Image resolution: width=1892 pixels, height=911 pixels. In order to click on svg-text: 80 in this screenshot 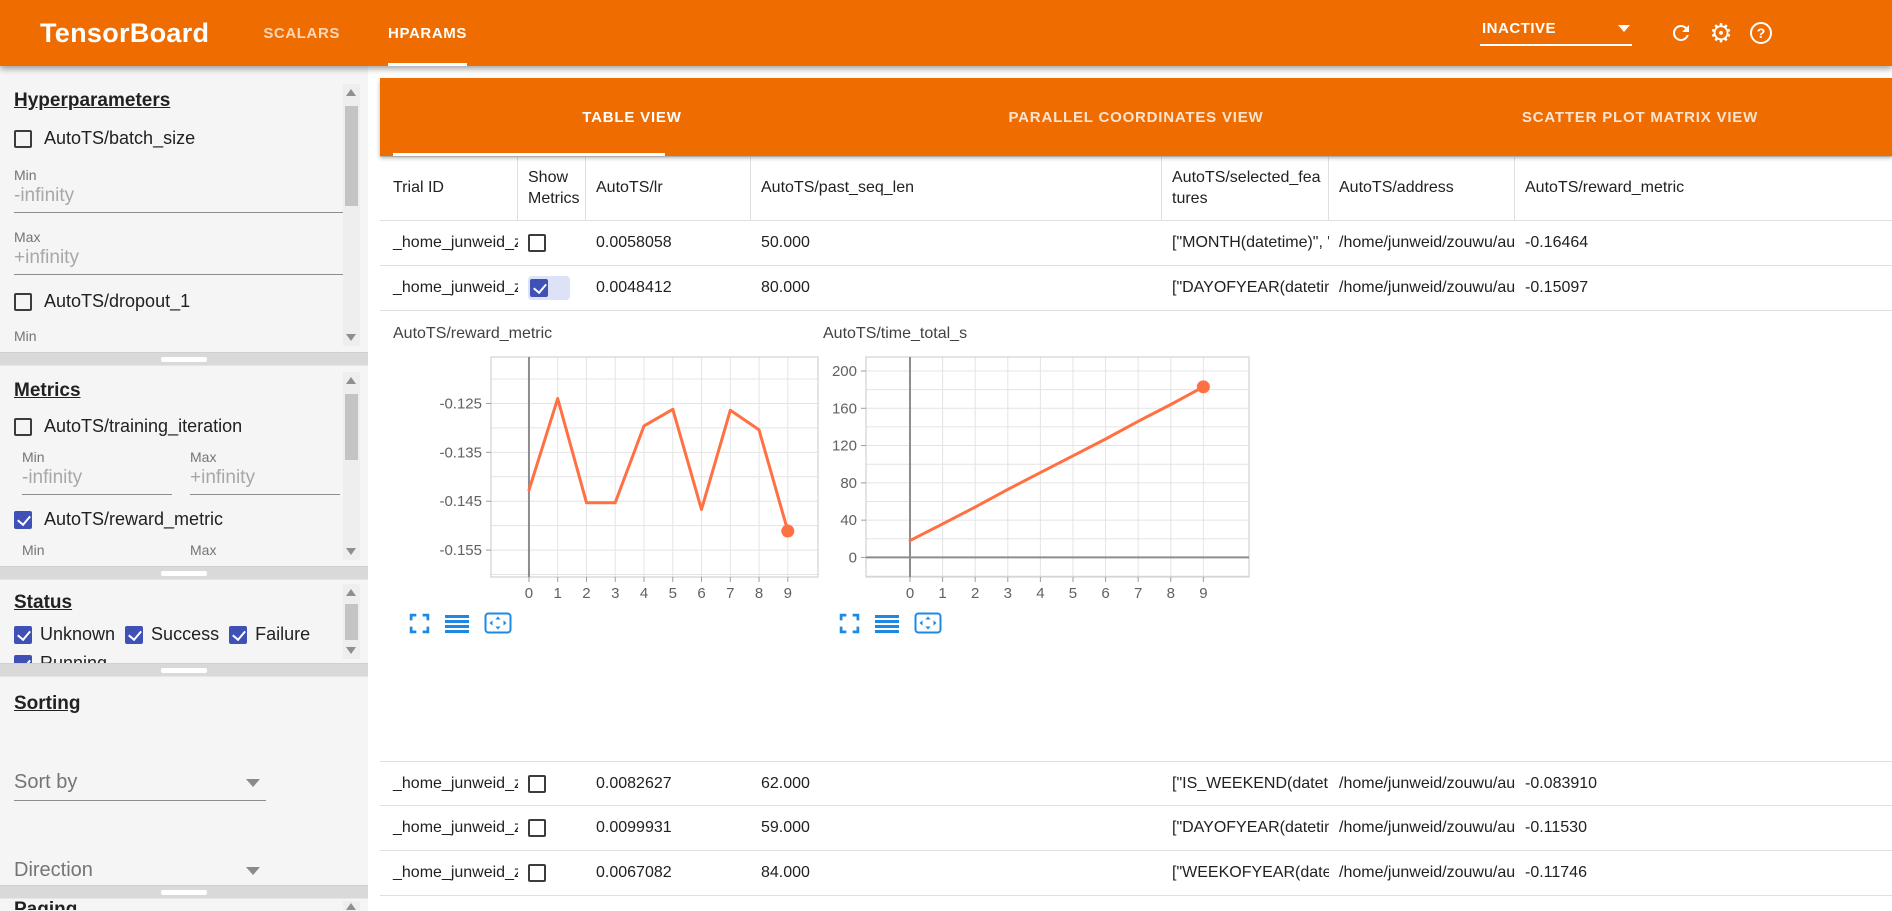, I will do `click(848, 483)`.